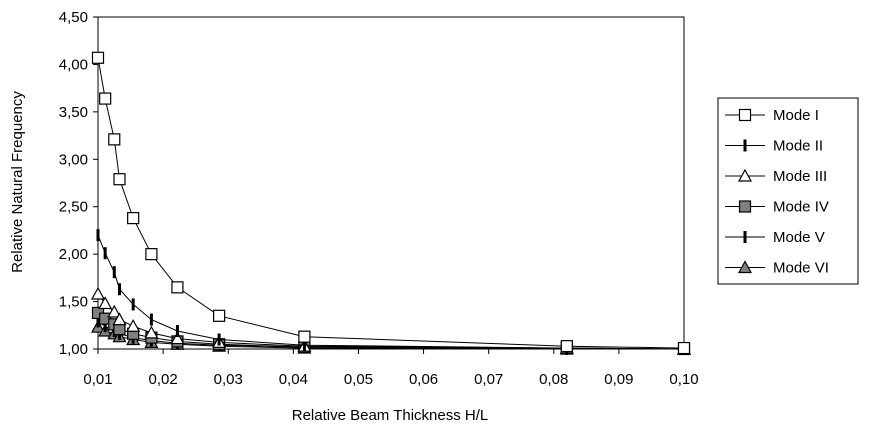 This screenshot has height=433, width=869. Describe the element at coordinates (488, 379) in the screenshot. I see `x-tick-label: 0,07` at that location.